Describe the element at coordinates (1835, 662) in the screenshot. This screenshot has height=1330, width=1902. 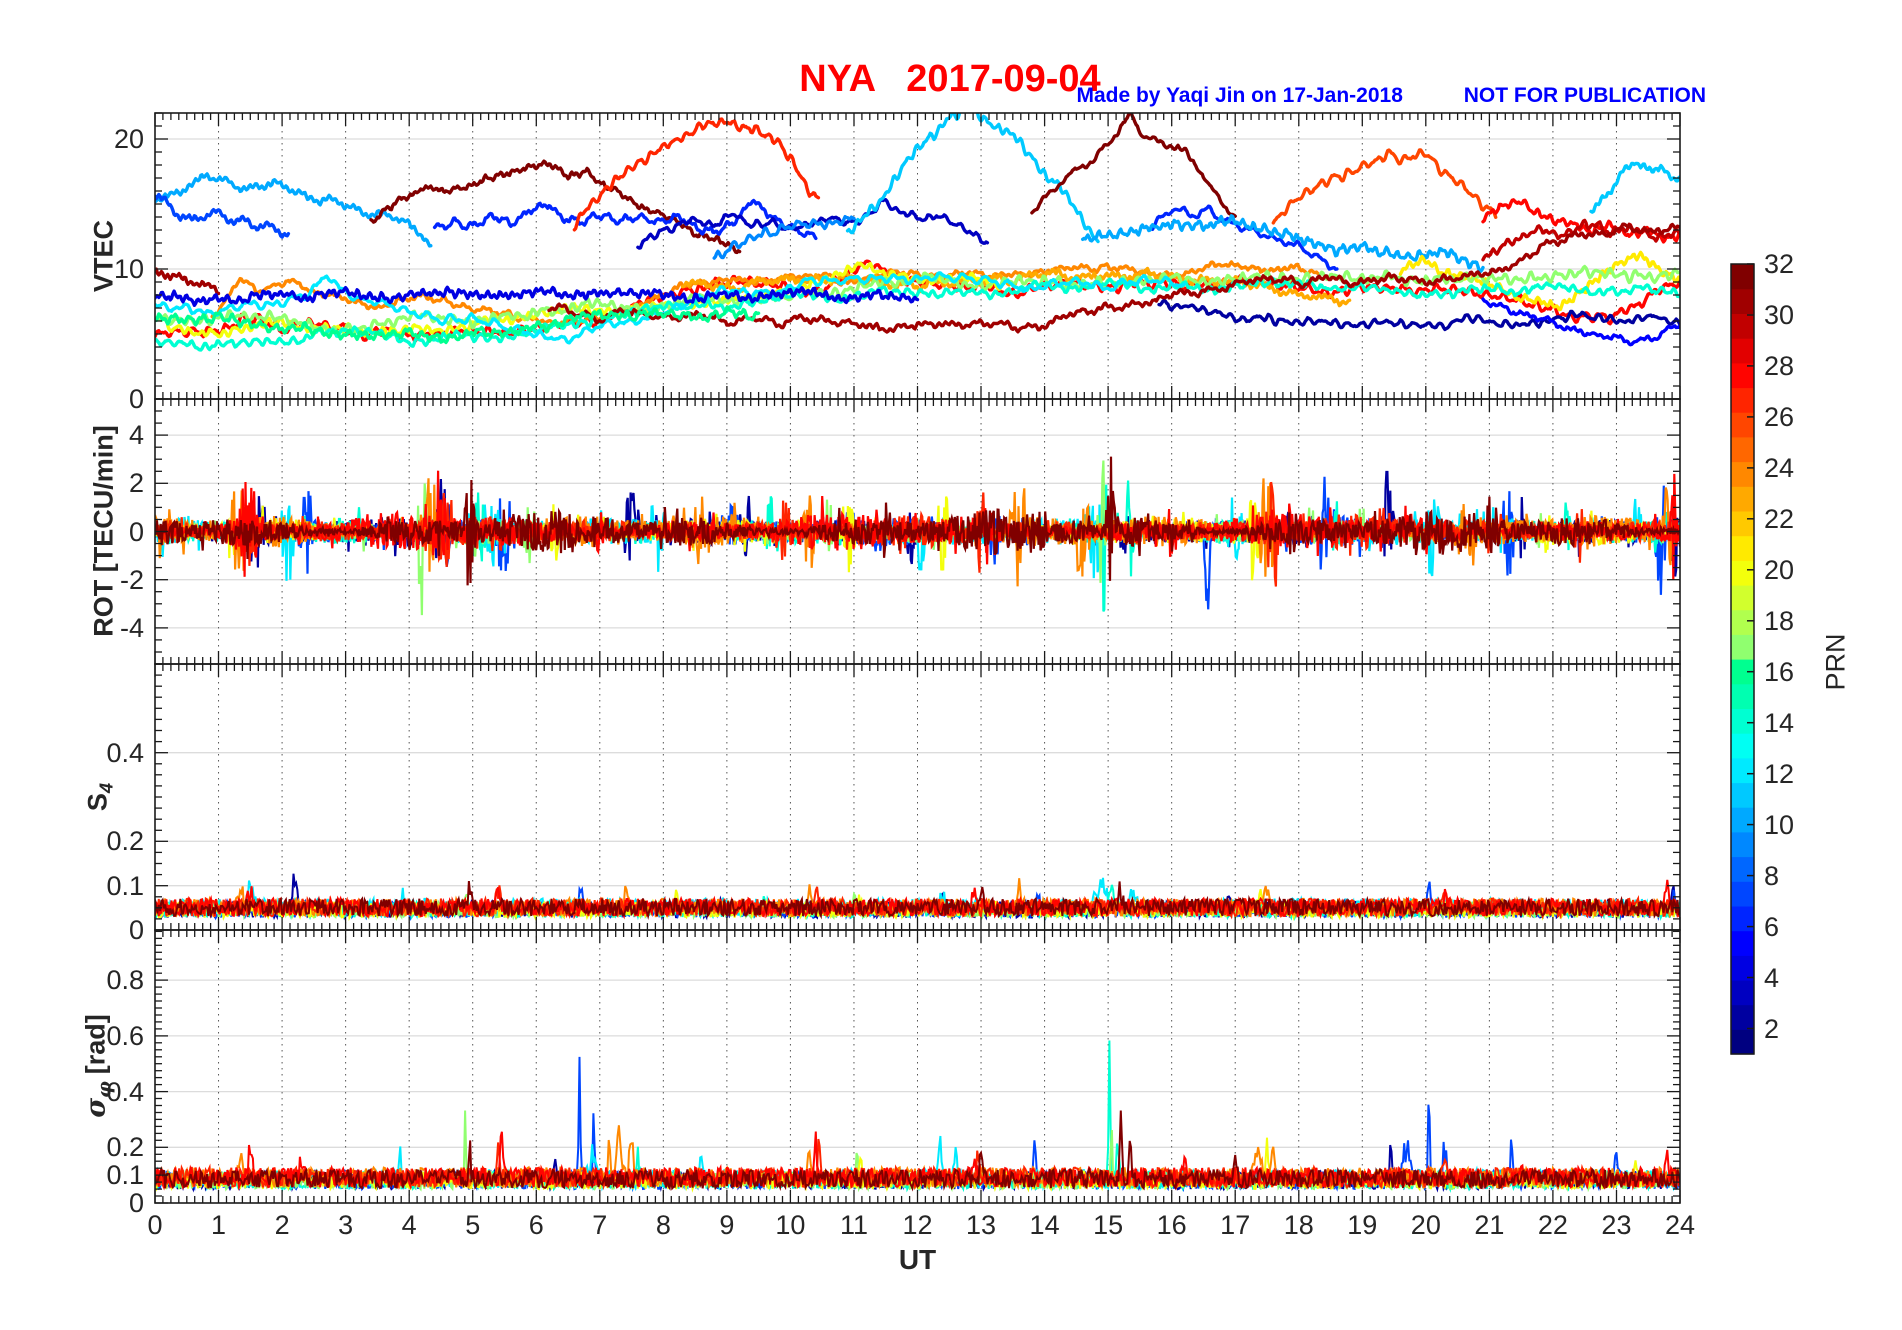
I see `colorbar-label: PRN` at that location.